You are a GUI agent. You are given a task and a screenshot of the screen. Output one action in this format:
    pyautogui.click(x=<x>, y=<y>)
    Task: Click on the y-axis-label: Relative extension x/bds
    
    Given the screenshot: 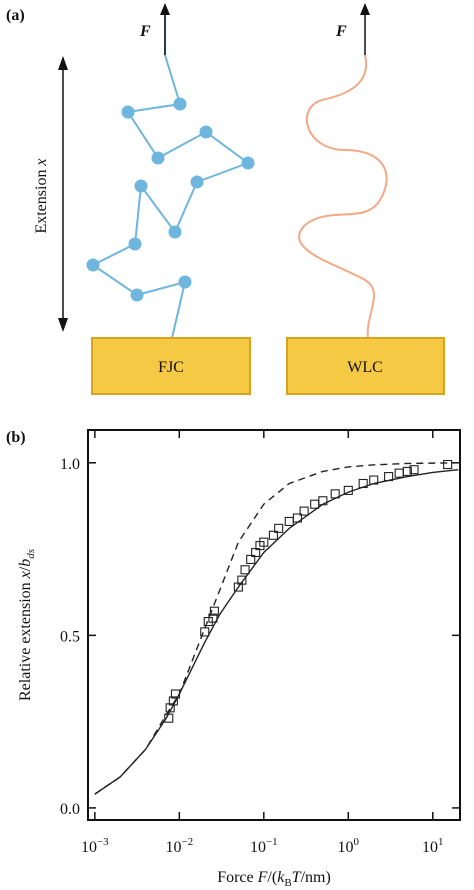 What is the action you would take?
    pyautogui.click(x=27, y=625)
    